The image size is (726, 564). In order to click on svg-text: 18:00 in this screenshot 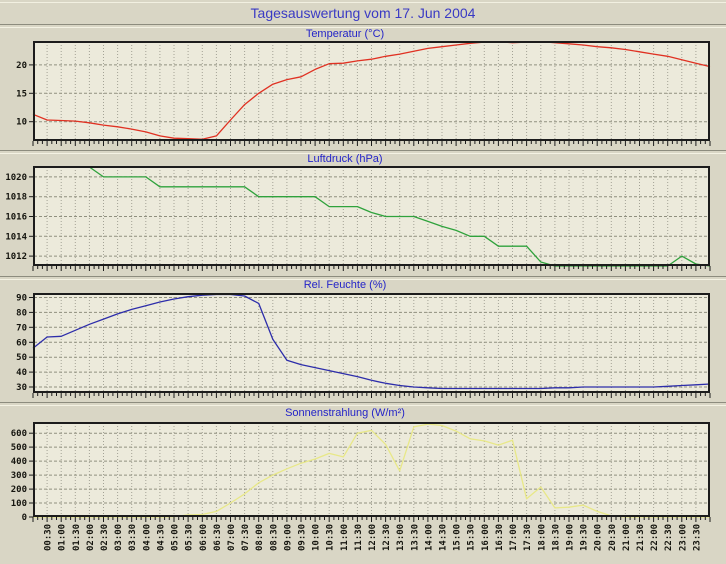, I will do `click(542, 537)`.